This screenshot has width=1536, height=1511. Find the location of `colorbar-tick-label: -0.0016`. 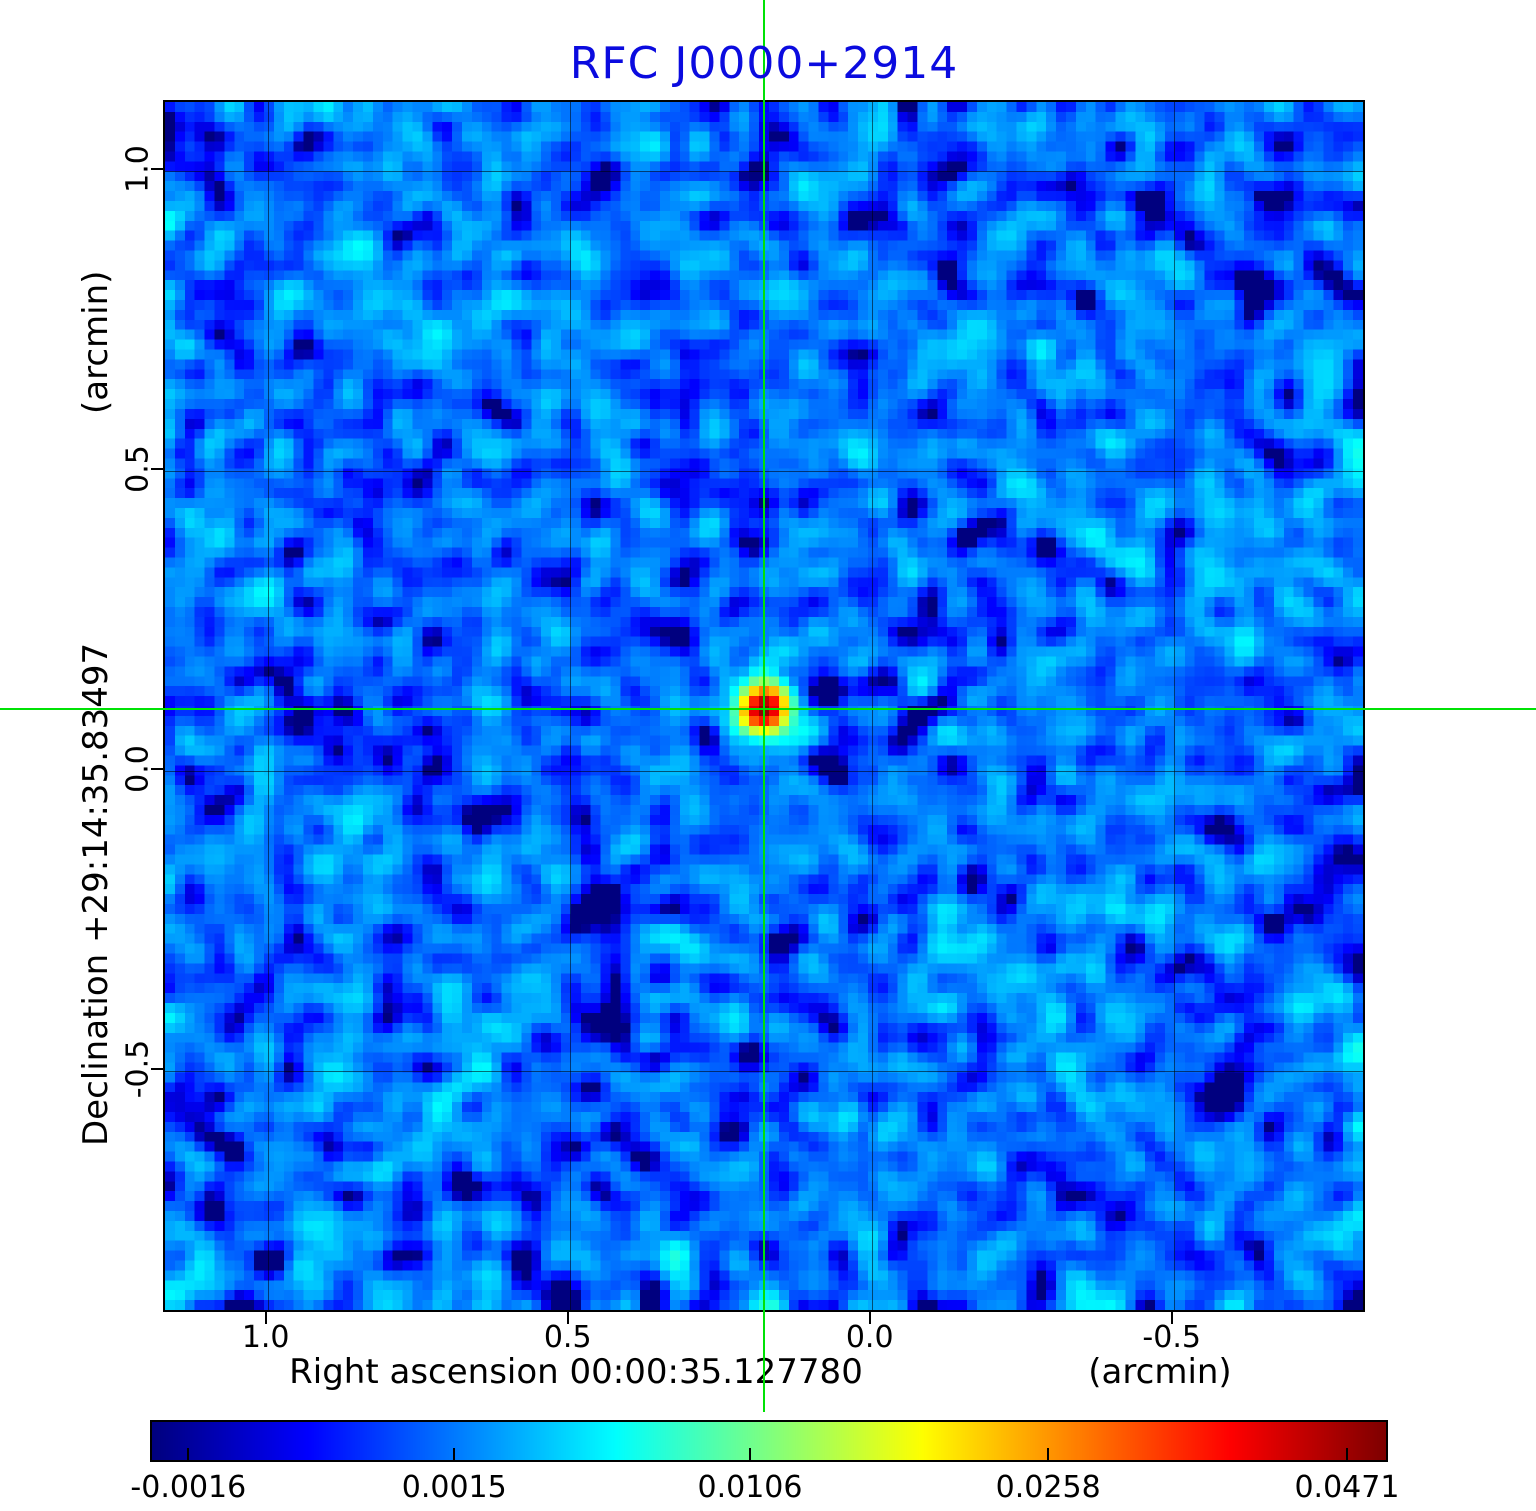

colorbar-tick-label: -0.0016 is located at coordinates (188, 1487).